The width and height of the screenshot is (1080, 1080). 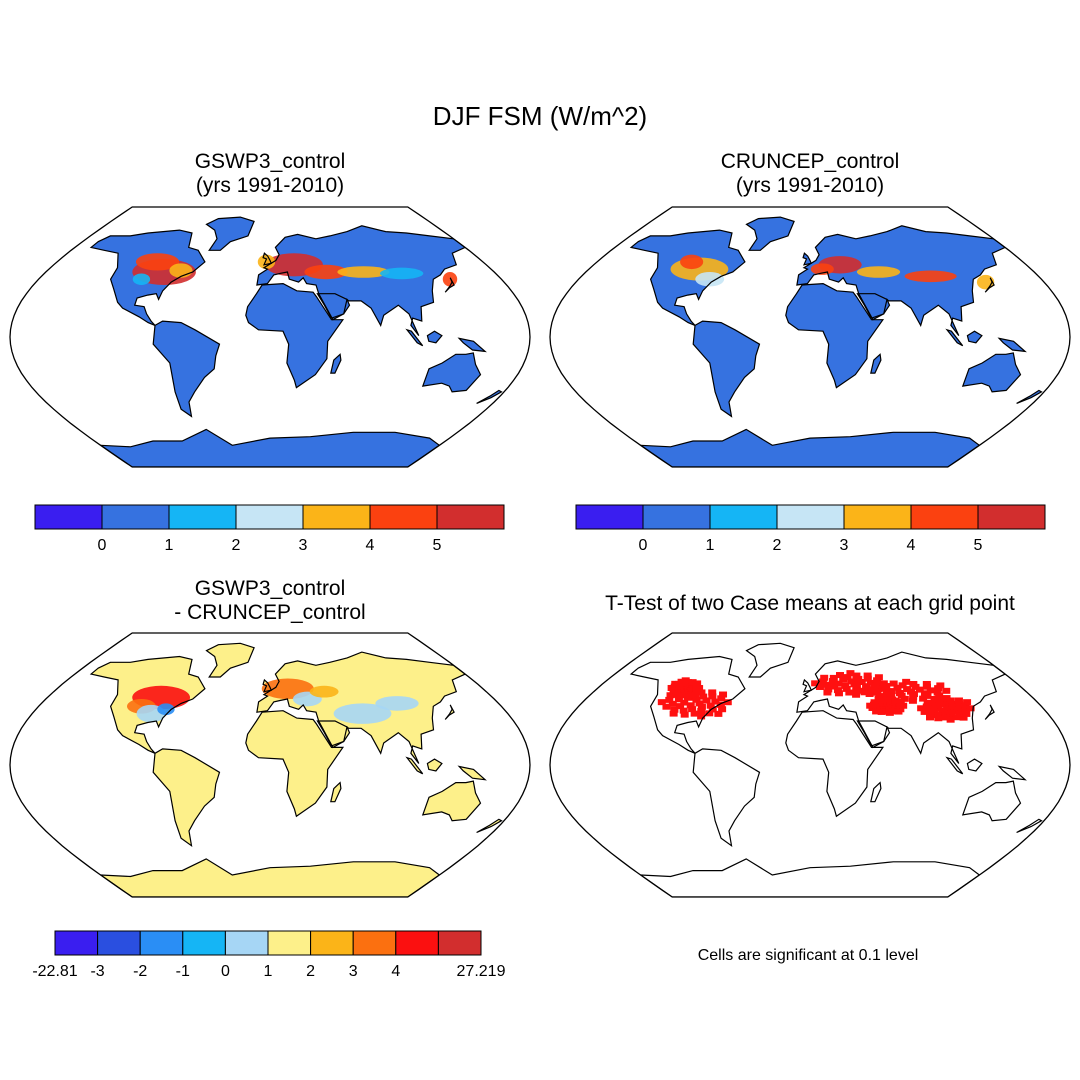 What do you see at coordinates (54, 971) in the screenshot?
I see `difference-colorbar-label: -22.81` at bounding box center [54, 971].